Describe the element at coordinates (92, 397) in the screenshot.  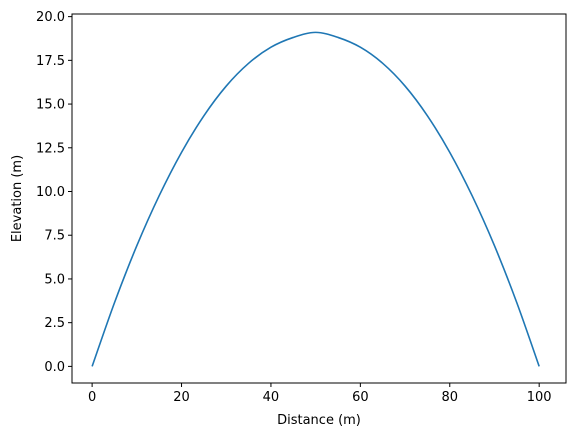
I see `x-tick-label: 0` at that location.